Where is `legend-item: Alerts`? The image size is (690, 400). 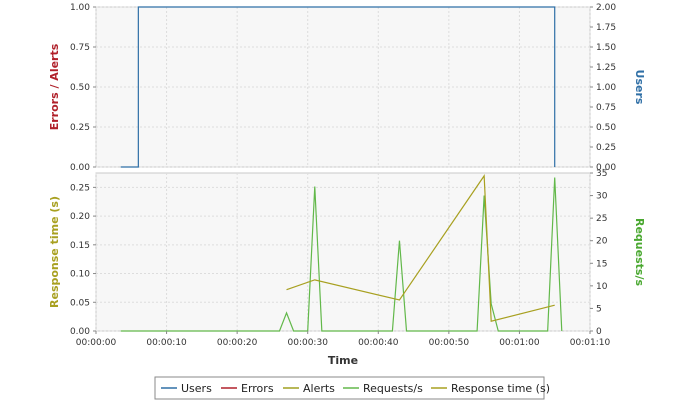 legend-item: Alerts is located at coordinates (309, 388).